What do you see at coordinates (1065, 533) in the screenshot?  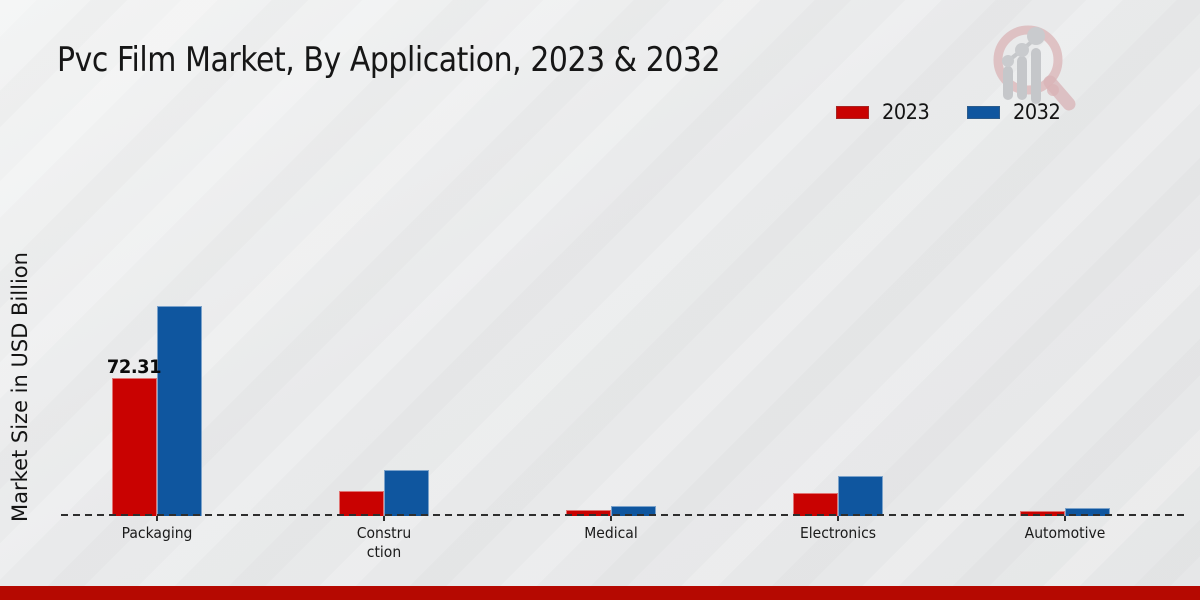 I see `category-label-automotive: Automotive` at bounding box center [1065, 533].